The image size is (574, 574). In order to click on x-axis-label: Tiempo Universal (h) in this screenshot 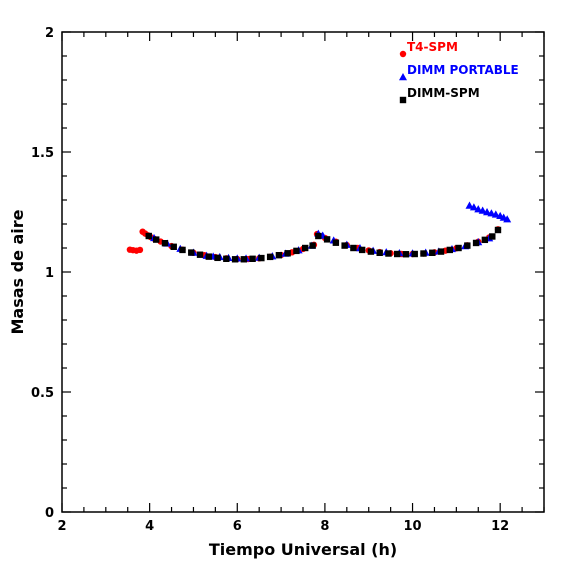, I will do `click(303, 549)`.